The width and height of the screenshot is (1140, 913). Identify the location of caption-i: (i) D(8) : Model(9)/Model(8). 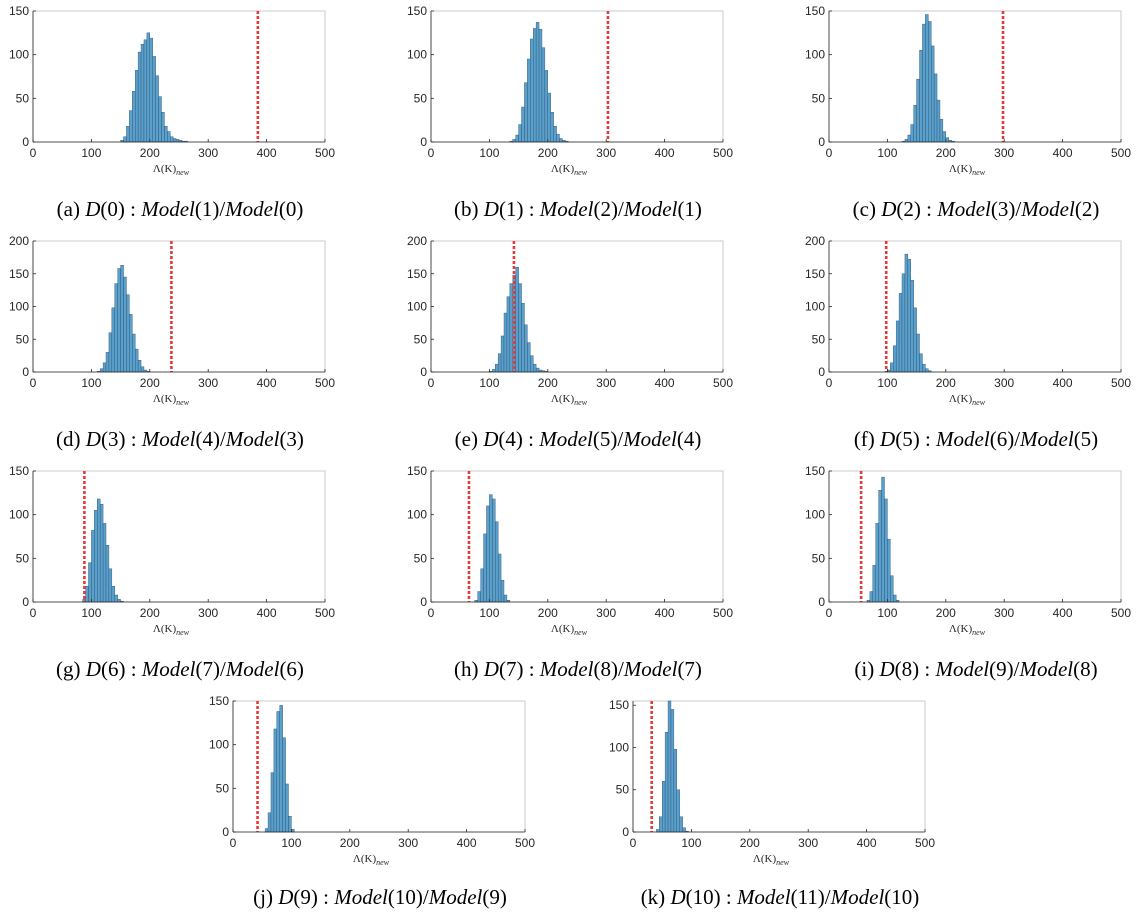
(976, 669).